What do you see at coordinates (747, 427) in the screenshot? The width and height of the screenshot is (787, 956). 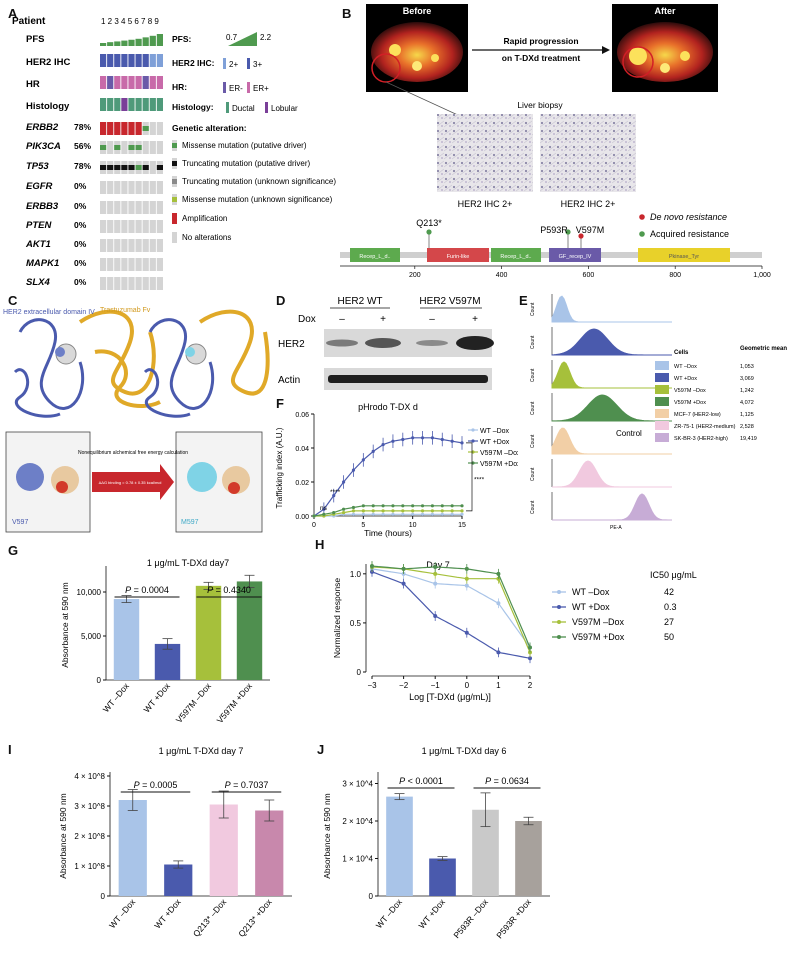 I see `geometric-mean: 2,528` at bounding box center [747, 427].